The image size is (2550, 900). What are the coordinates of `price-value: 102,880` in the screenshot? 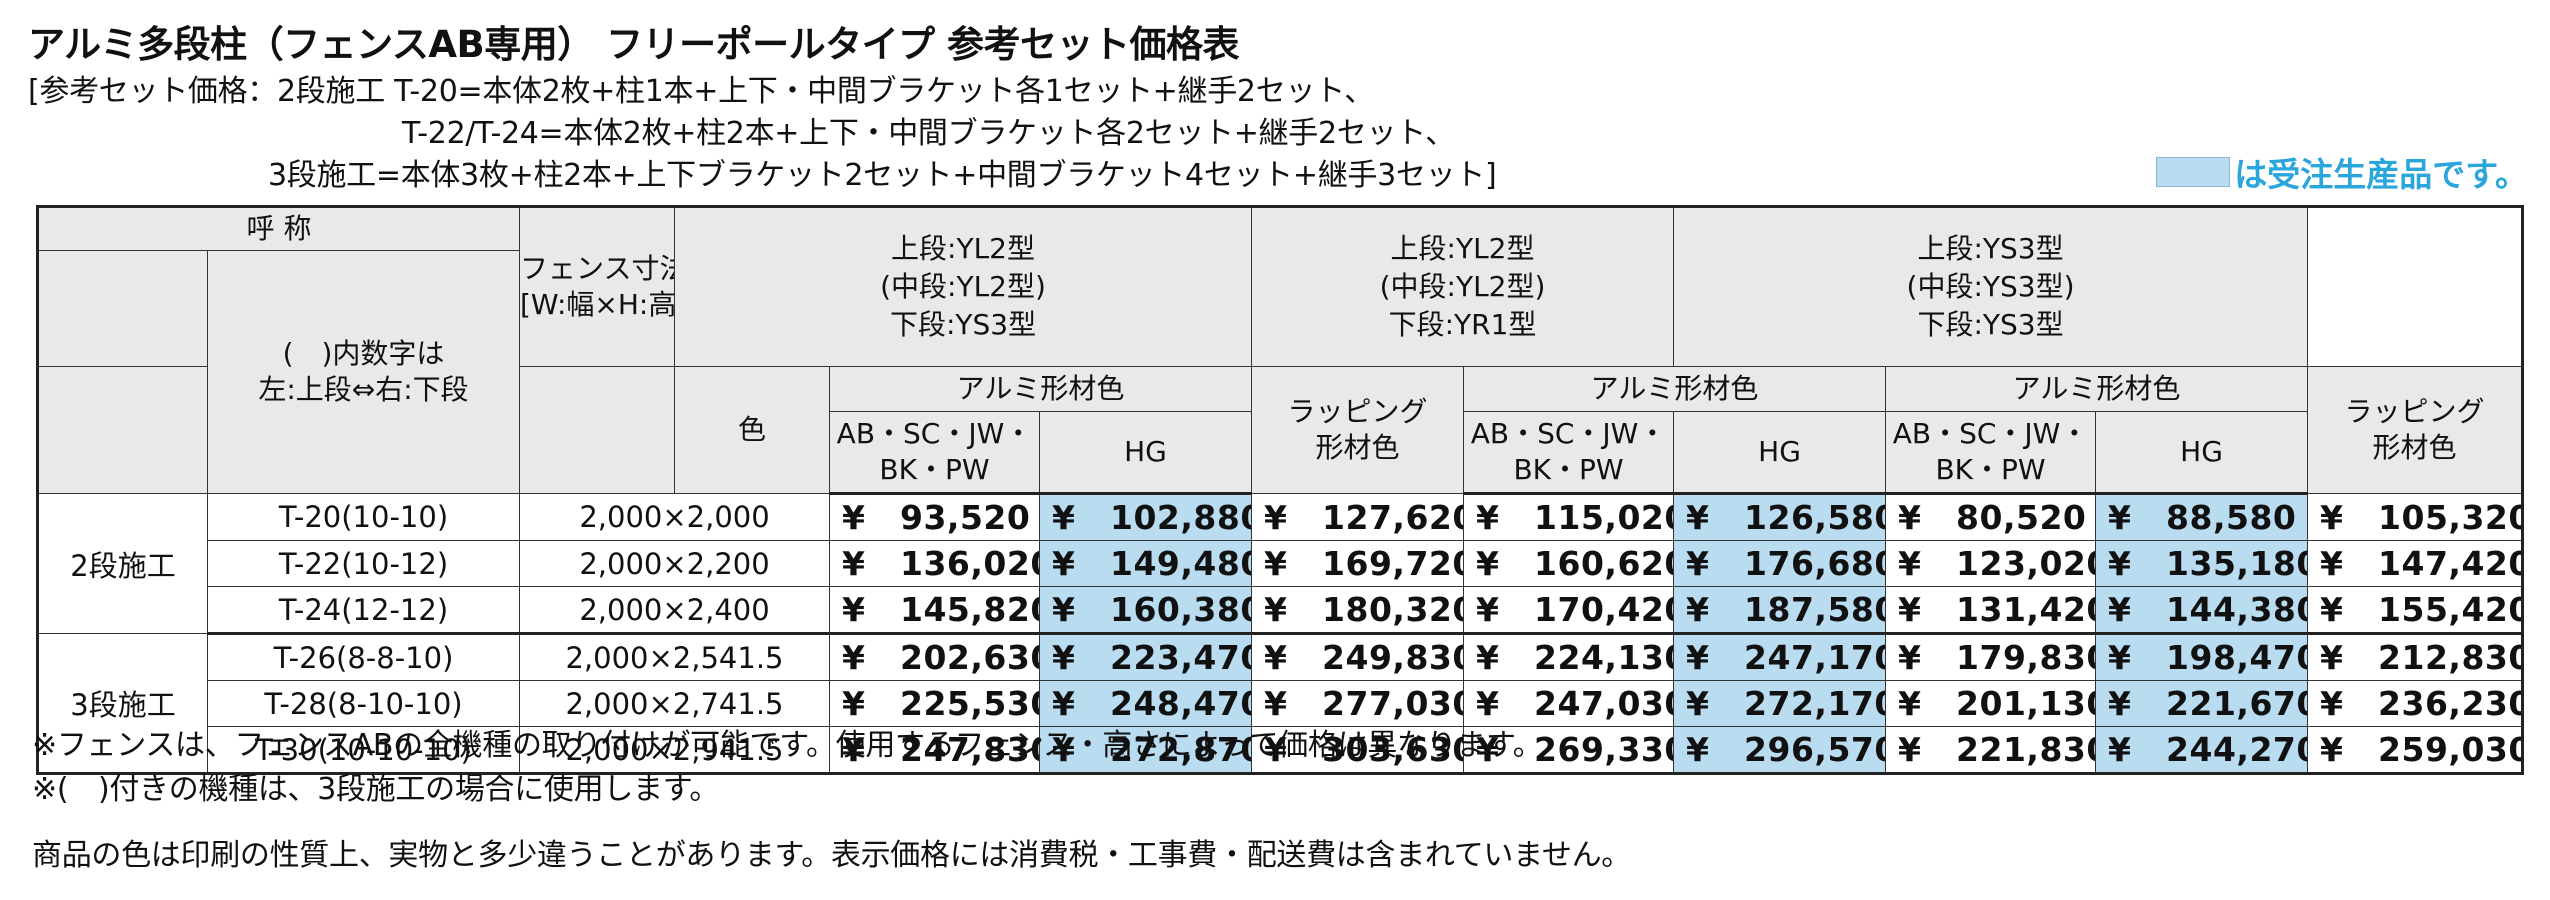 It's located at (1181, 517).